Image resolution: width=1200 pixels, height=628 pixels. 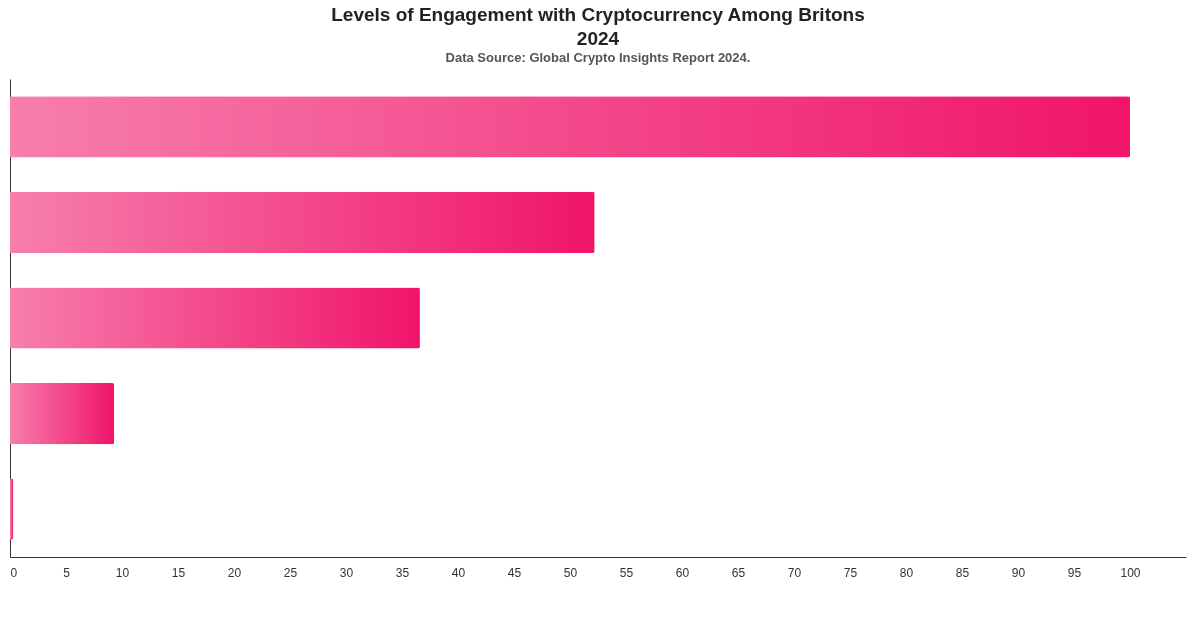 I want to click on x-tick-label: 85, so click(x=962, y=572).